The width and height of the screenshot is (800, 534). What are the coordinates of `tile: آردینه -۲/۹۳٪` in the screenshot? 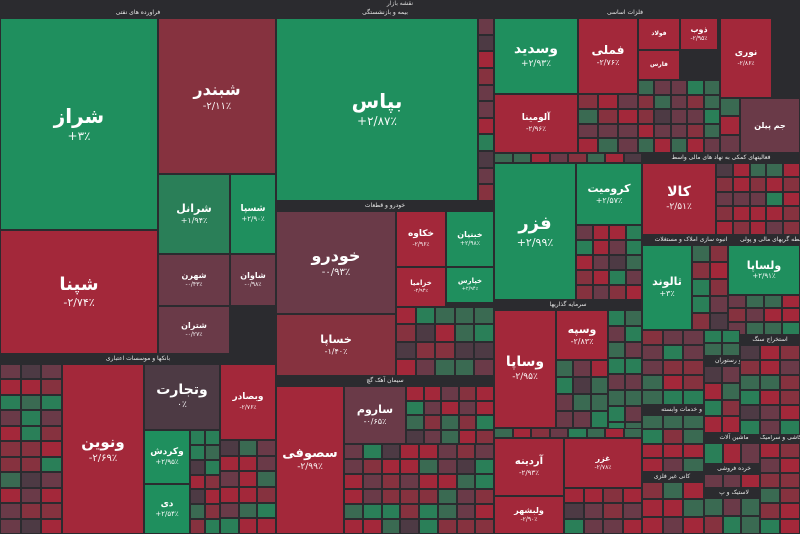 It's located at (529, 467).